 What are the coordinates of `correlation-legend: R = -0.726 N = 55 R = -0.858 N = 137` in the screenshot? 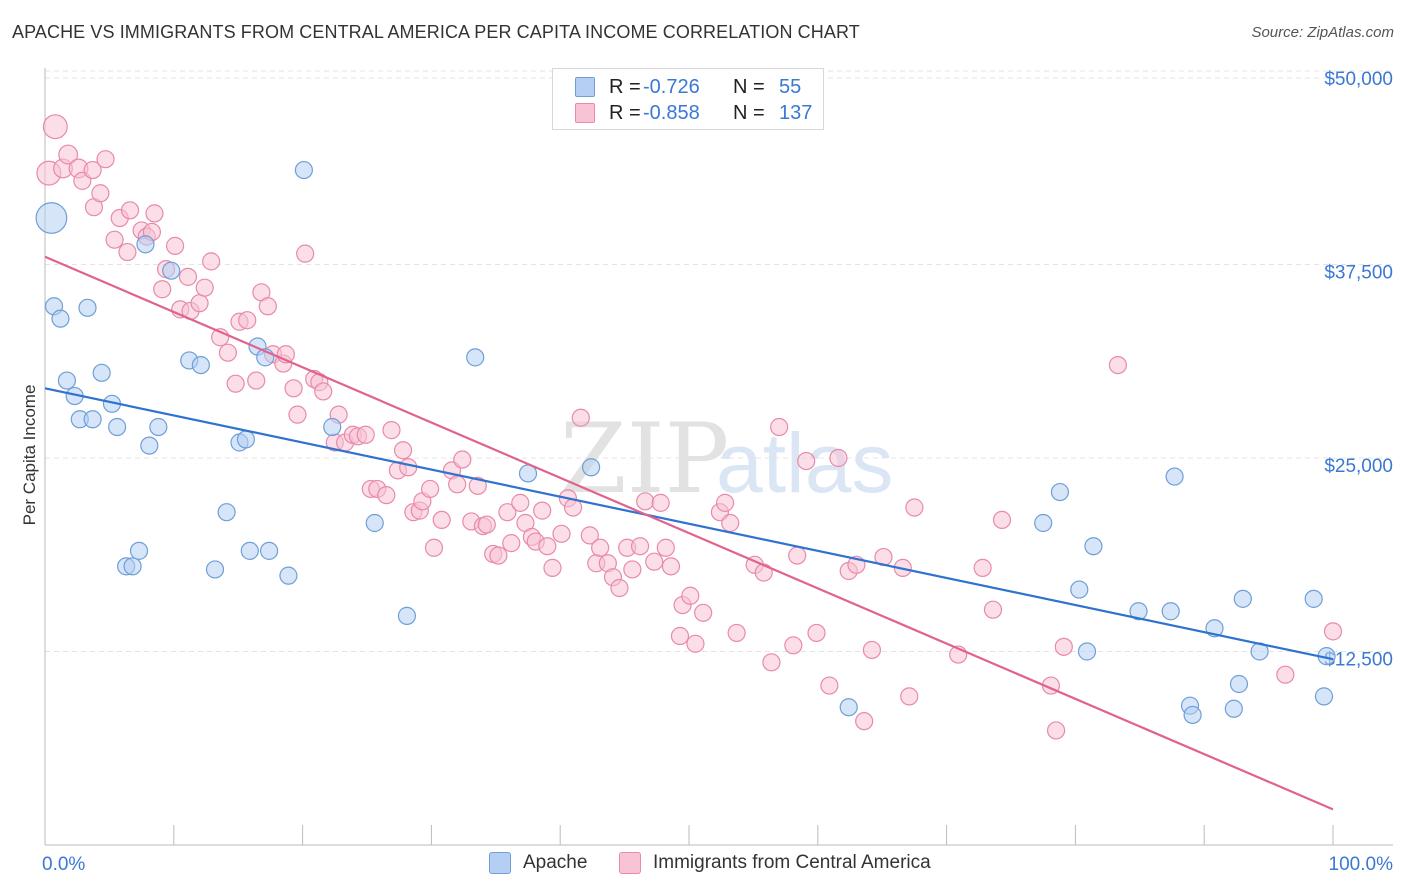 It's located at (688, 99).